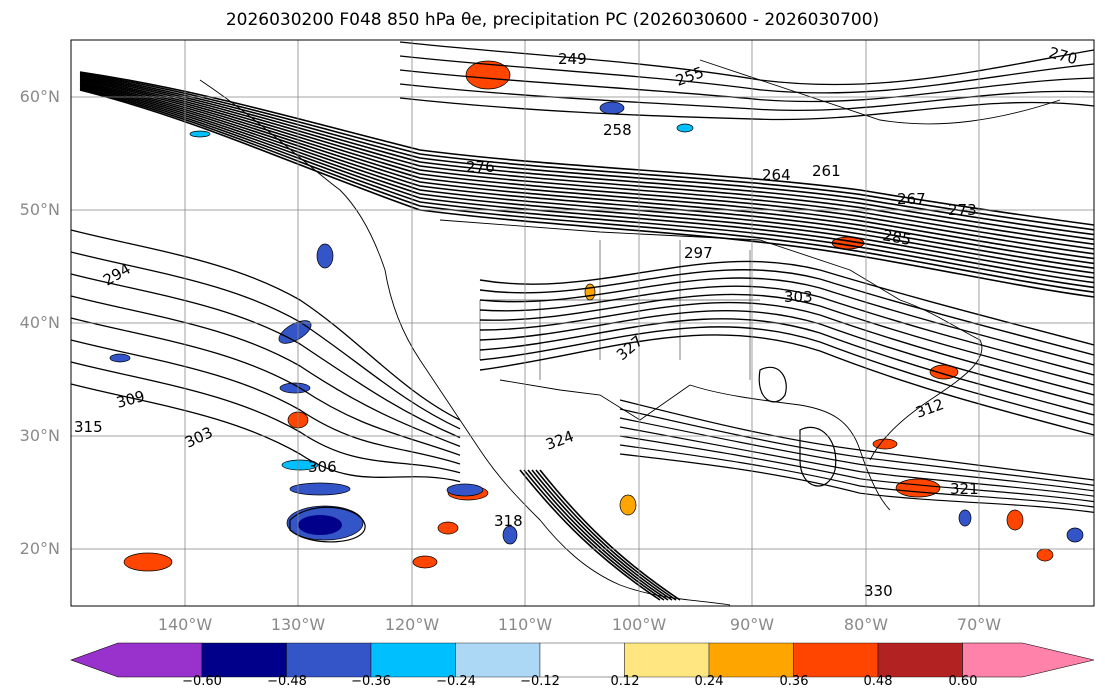  Describe the element at coordinates (40, 322) in the screenshot. I see `lat-label: 40°N` at that location.